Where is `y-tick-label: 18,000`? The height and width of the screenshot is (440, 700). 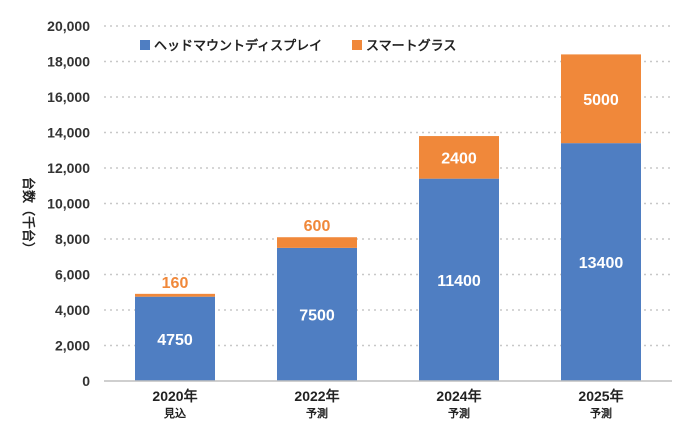 y-tick-label: 18,000 is located at coordinates (68, 62).